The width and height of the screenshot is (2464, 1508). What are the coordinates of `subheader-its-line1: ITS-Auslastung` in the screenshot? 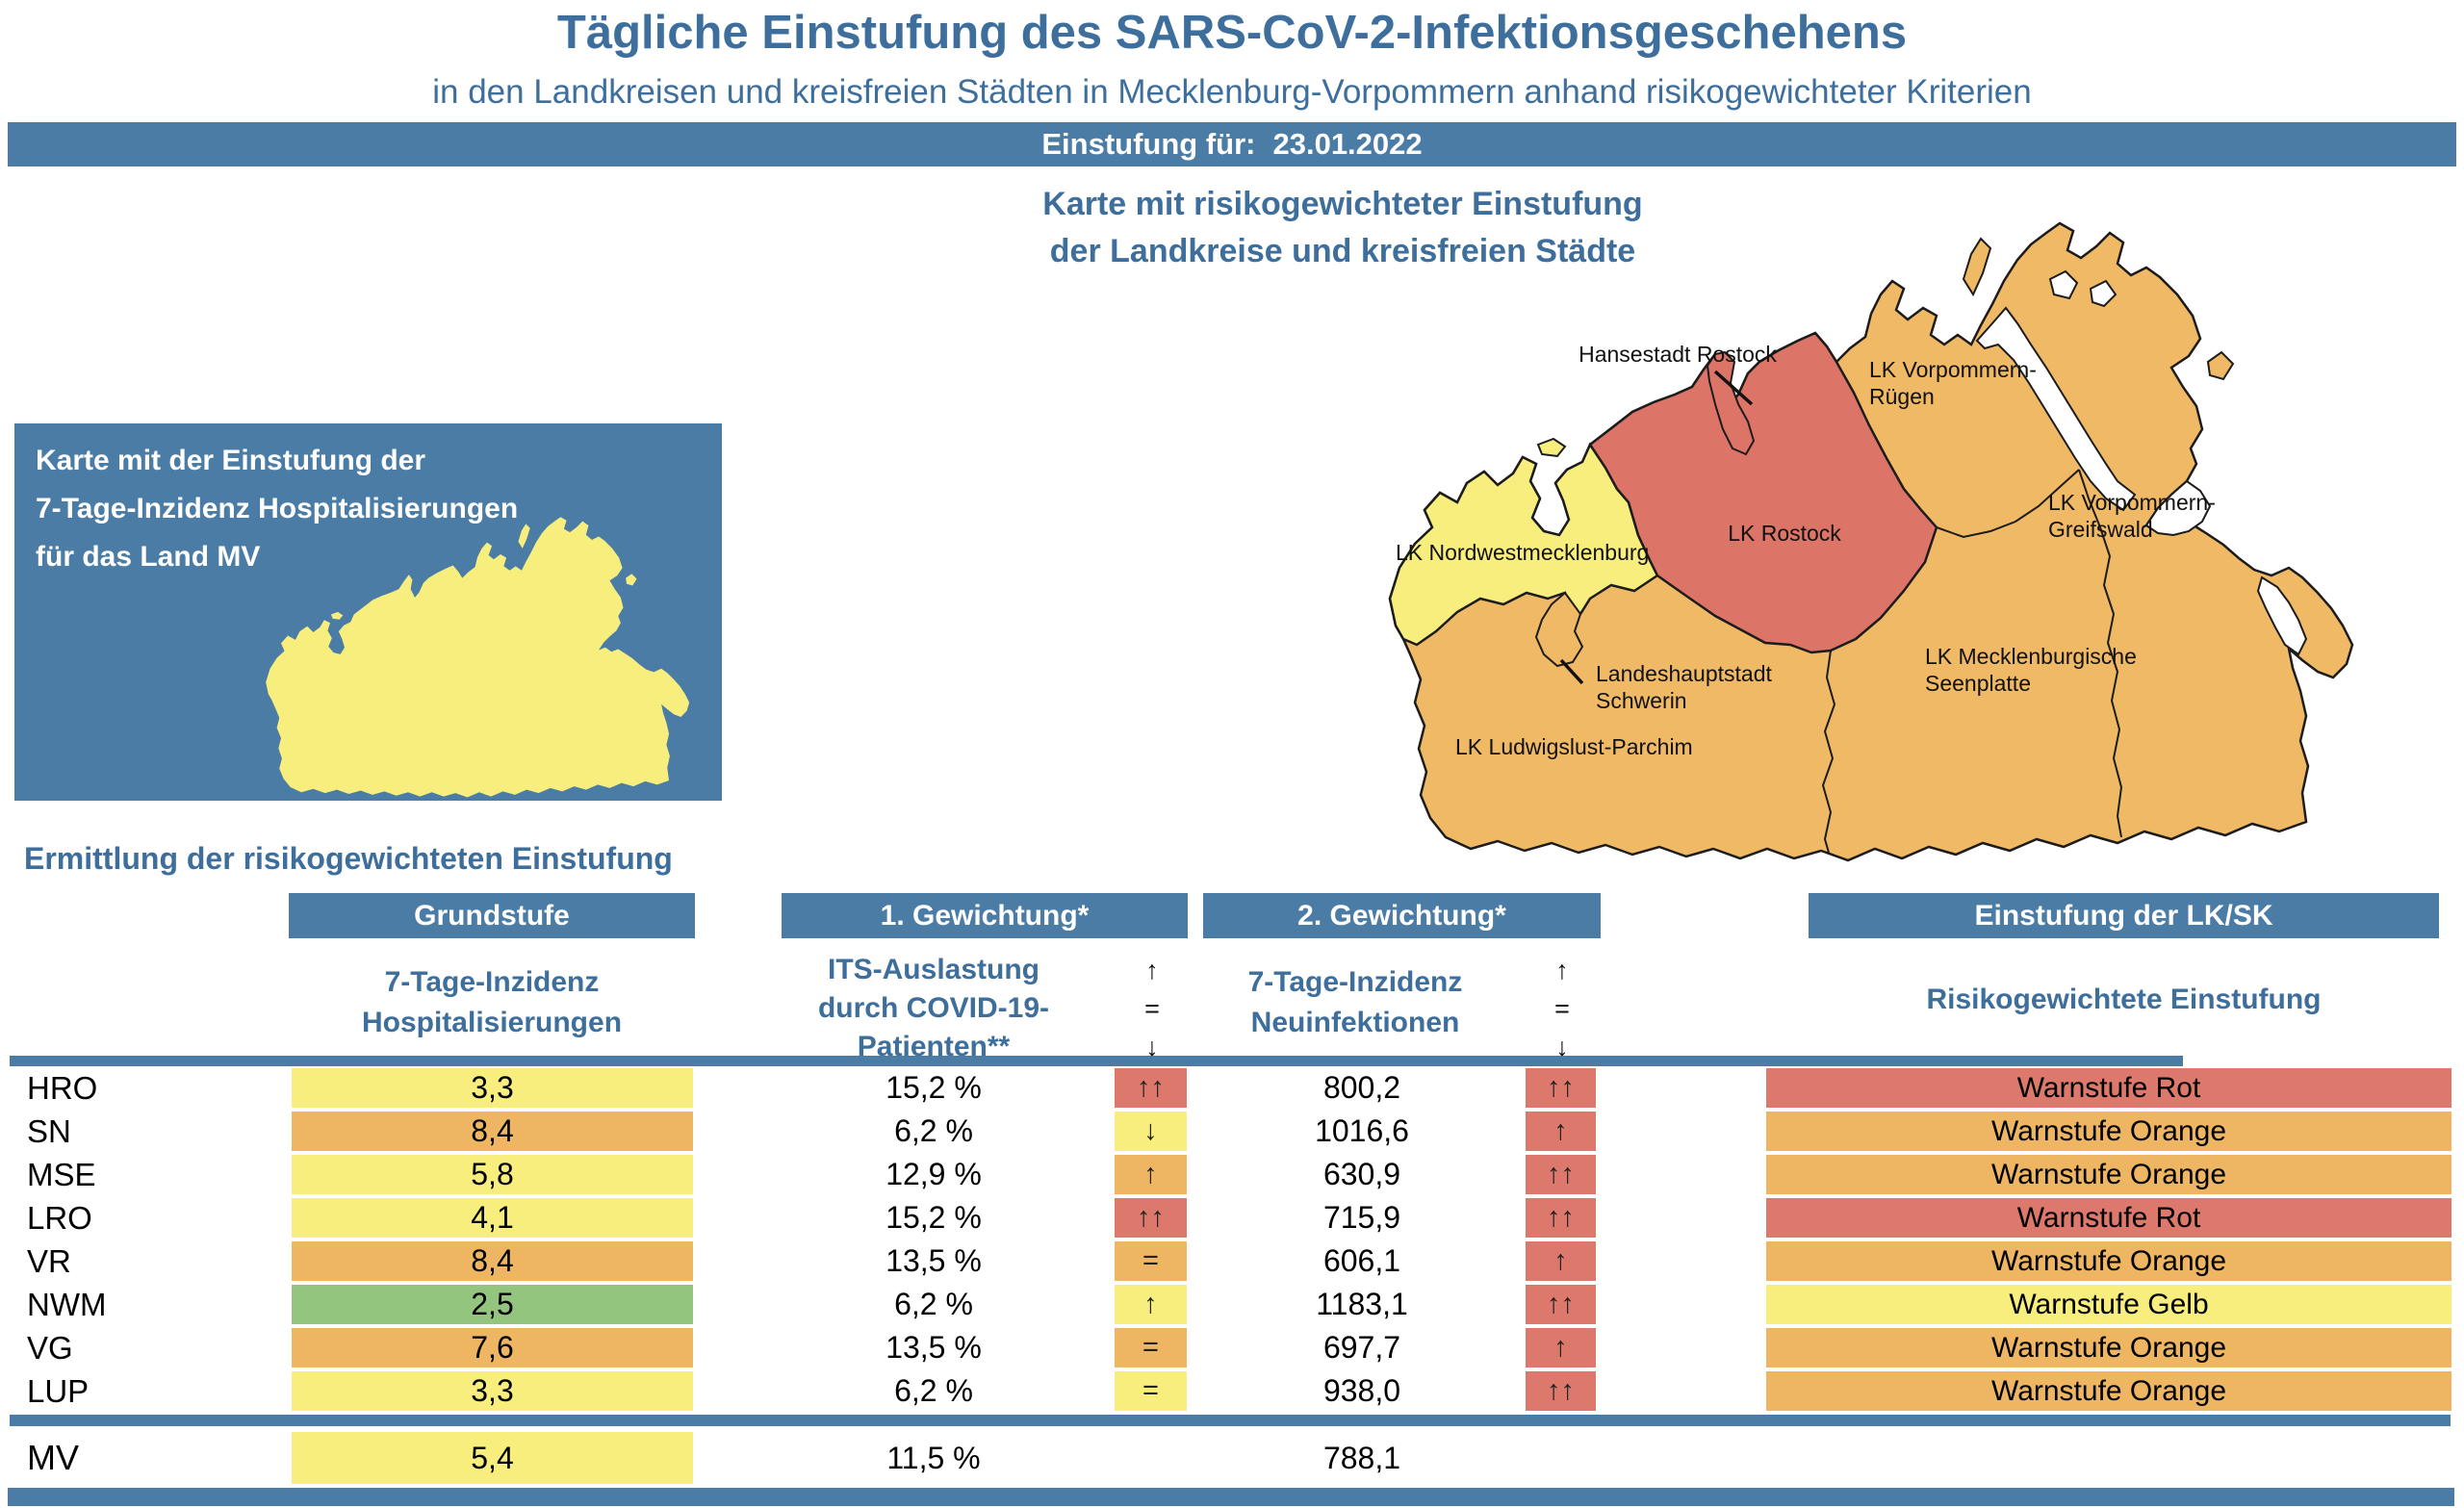 It's located at (933, 969).